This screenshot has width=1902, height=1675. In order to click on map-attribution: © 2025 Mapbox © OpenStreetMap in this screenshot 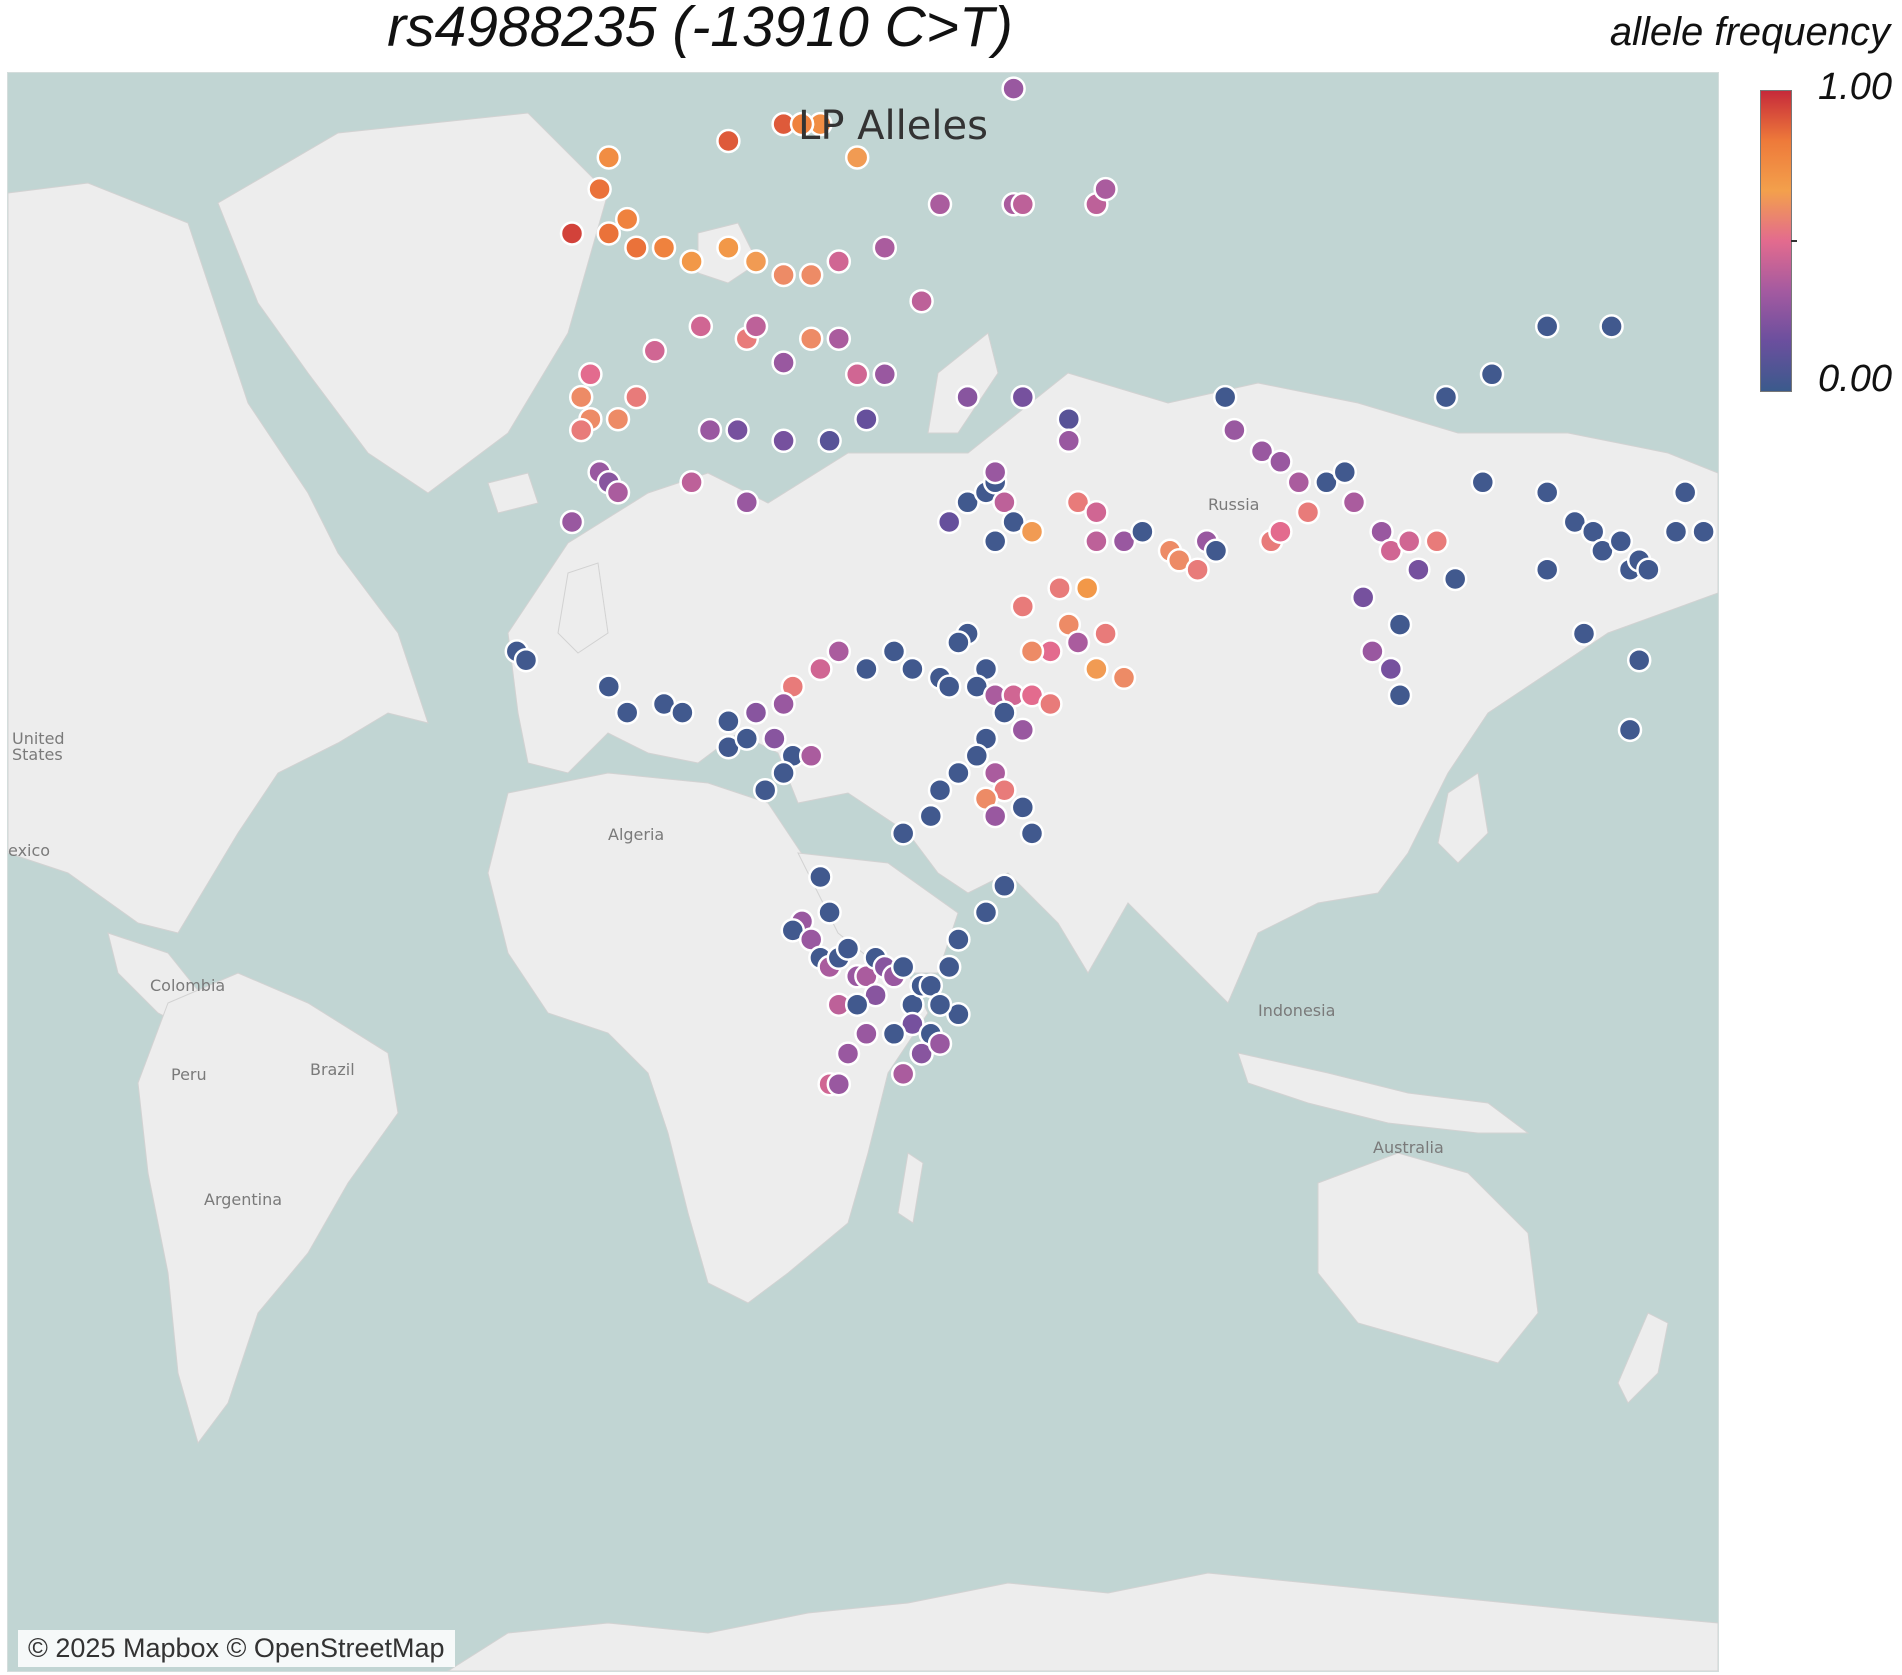, I will do `click(236, 1648)`.